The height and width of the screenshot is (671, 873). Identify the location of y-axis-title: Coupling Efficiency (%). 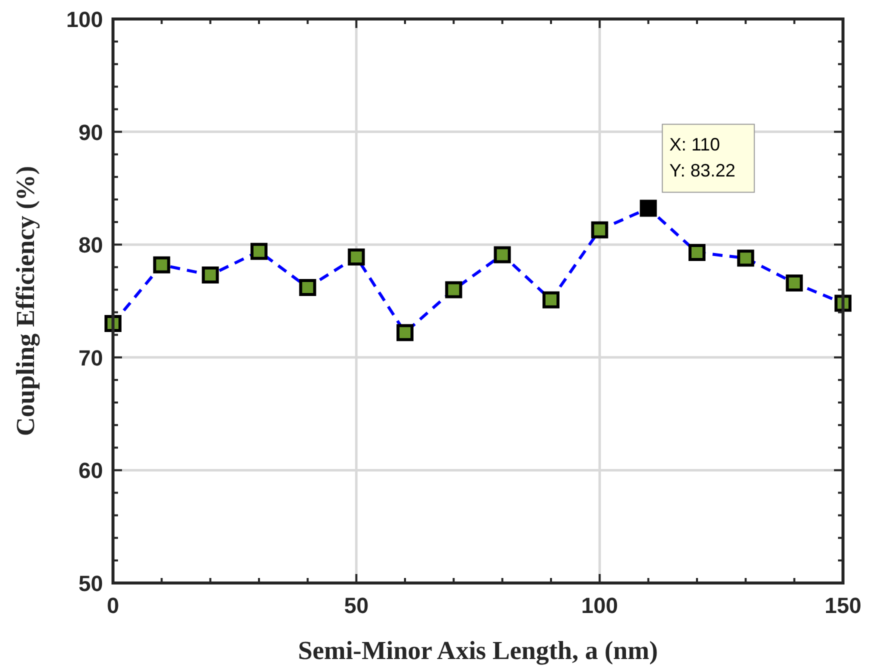
(25, 301).